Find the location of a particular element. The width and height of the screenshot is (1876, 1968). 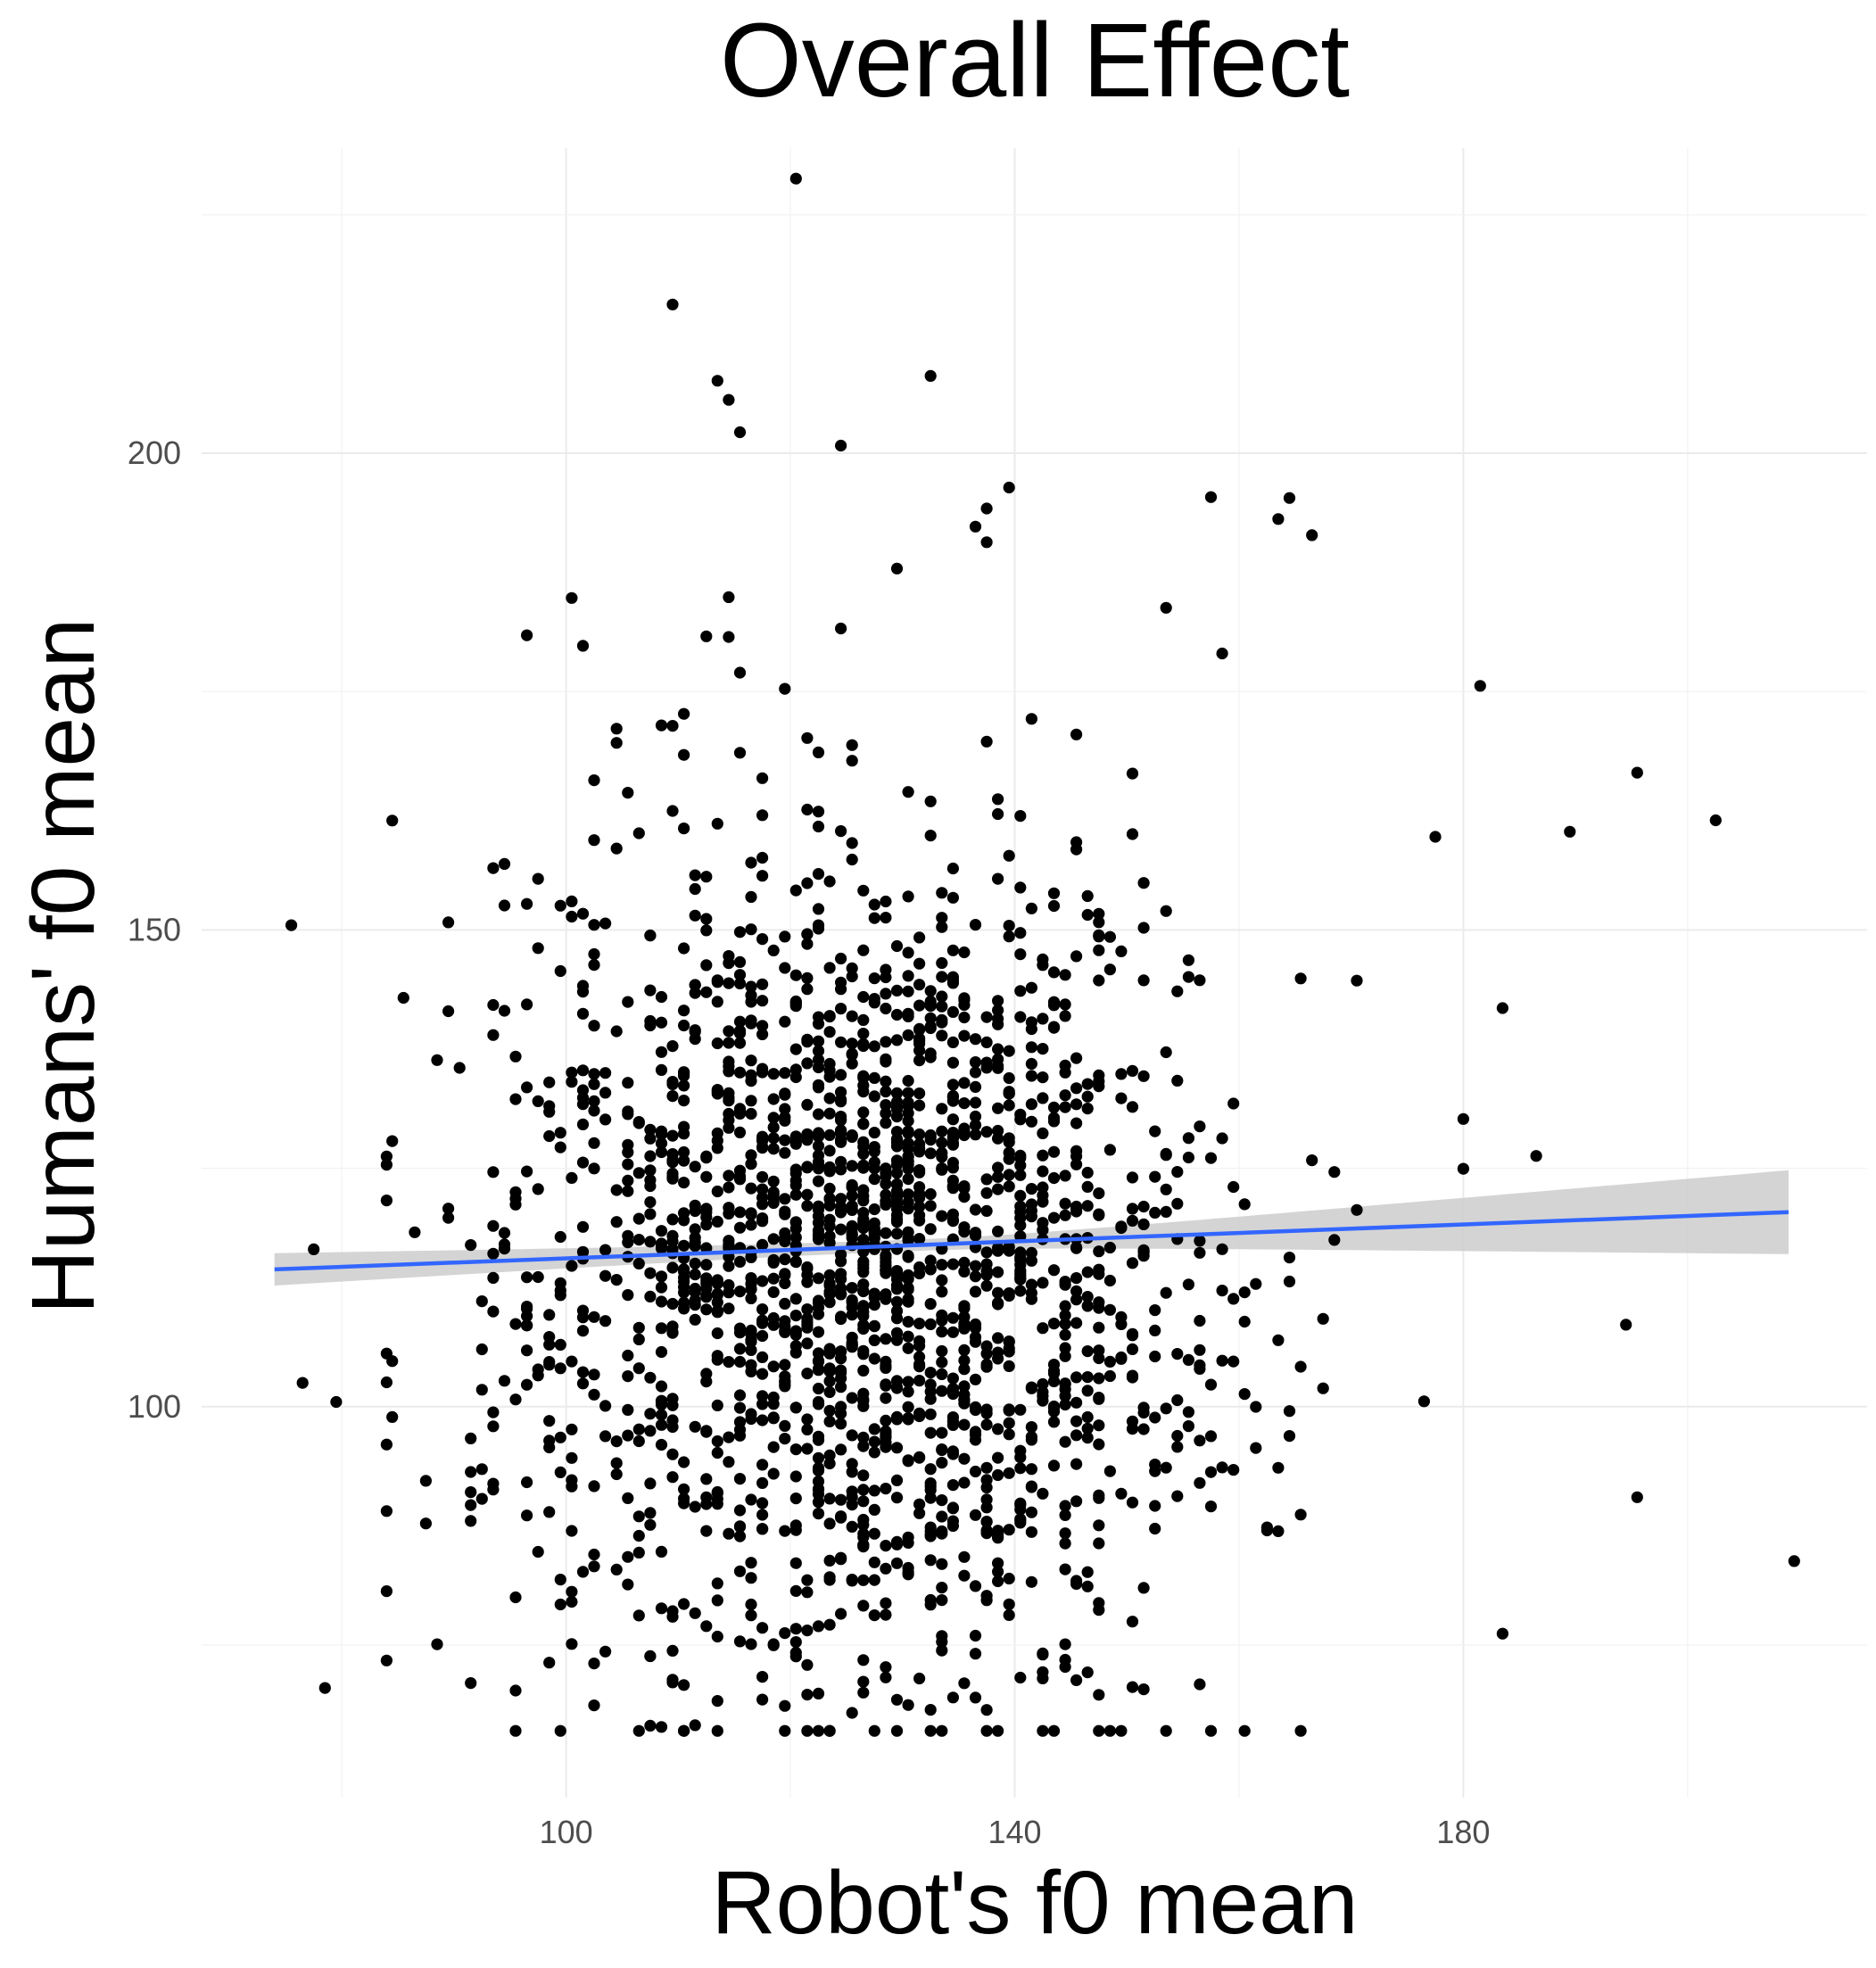

y-tick-label: 150 is located at coordinates (155, 929).